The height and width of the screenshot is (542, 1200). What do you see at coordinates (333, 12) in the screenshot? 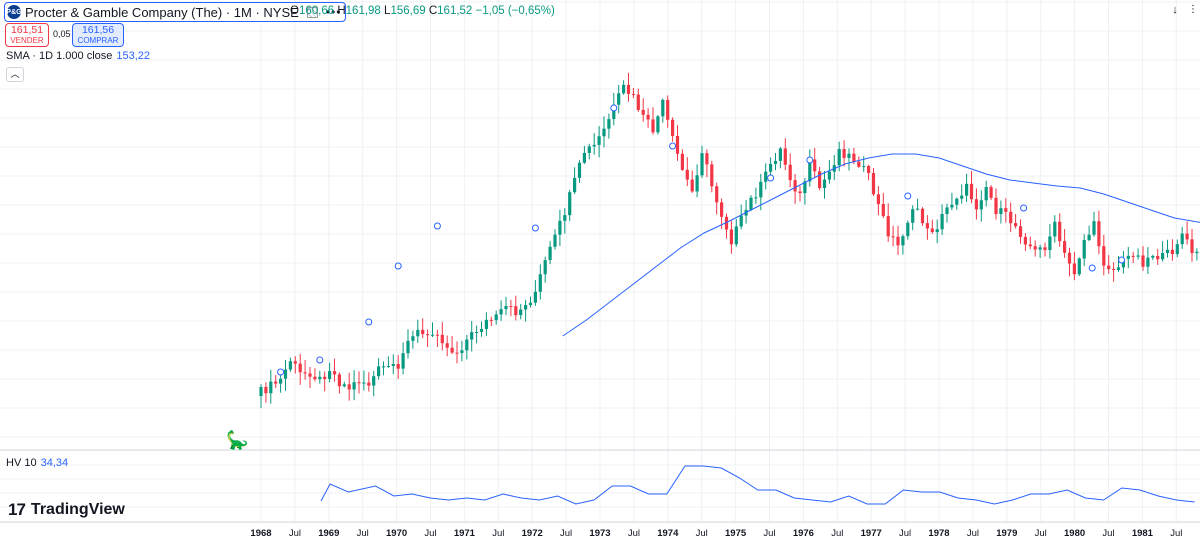
I see `more-dots-icon: •••` at bounding box center [333, 12].